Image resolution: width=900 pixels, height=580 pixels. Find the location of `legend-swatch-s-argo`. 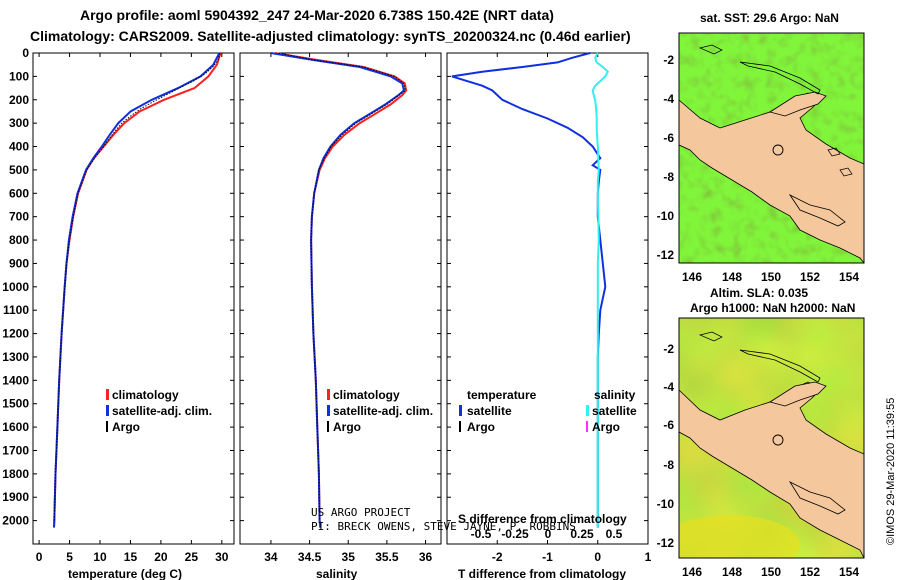

legend-swatch-s-argo is located at coordinates (587, 426).